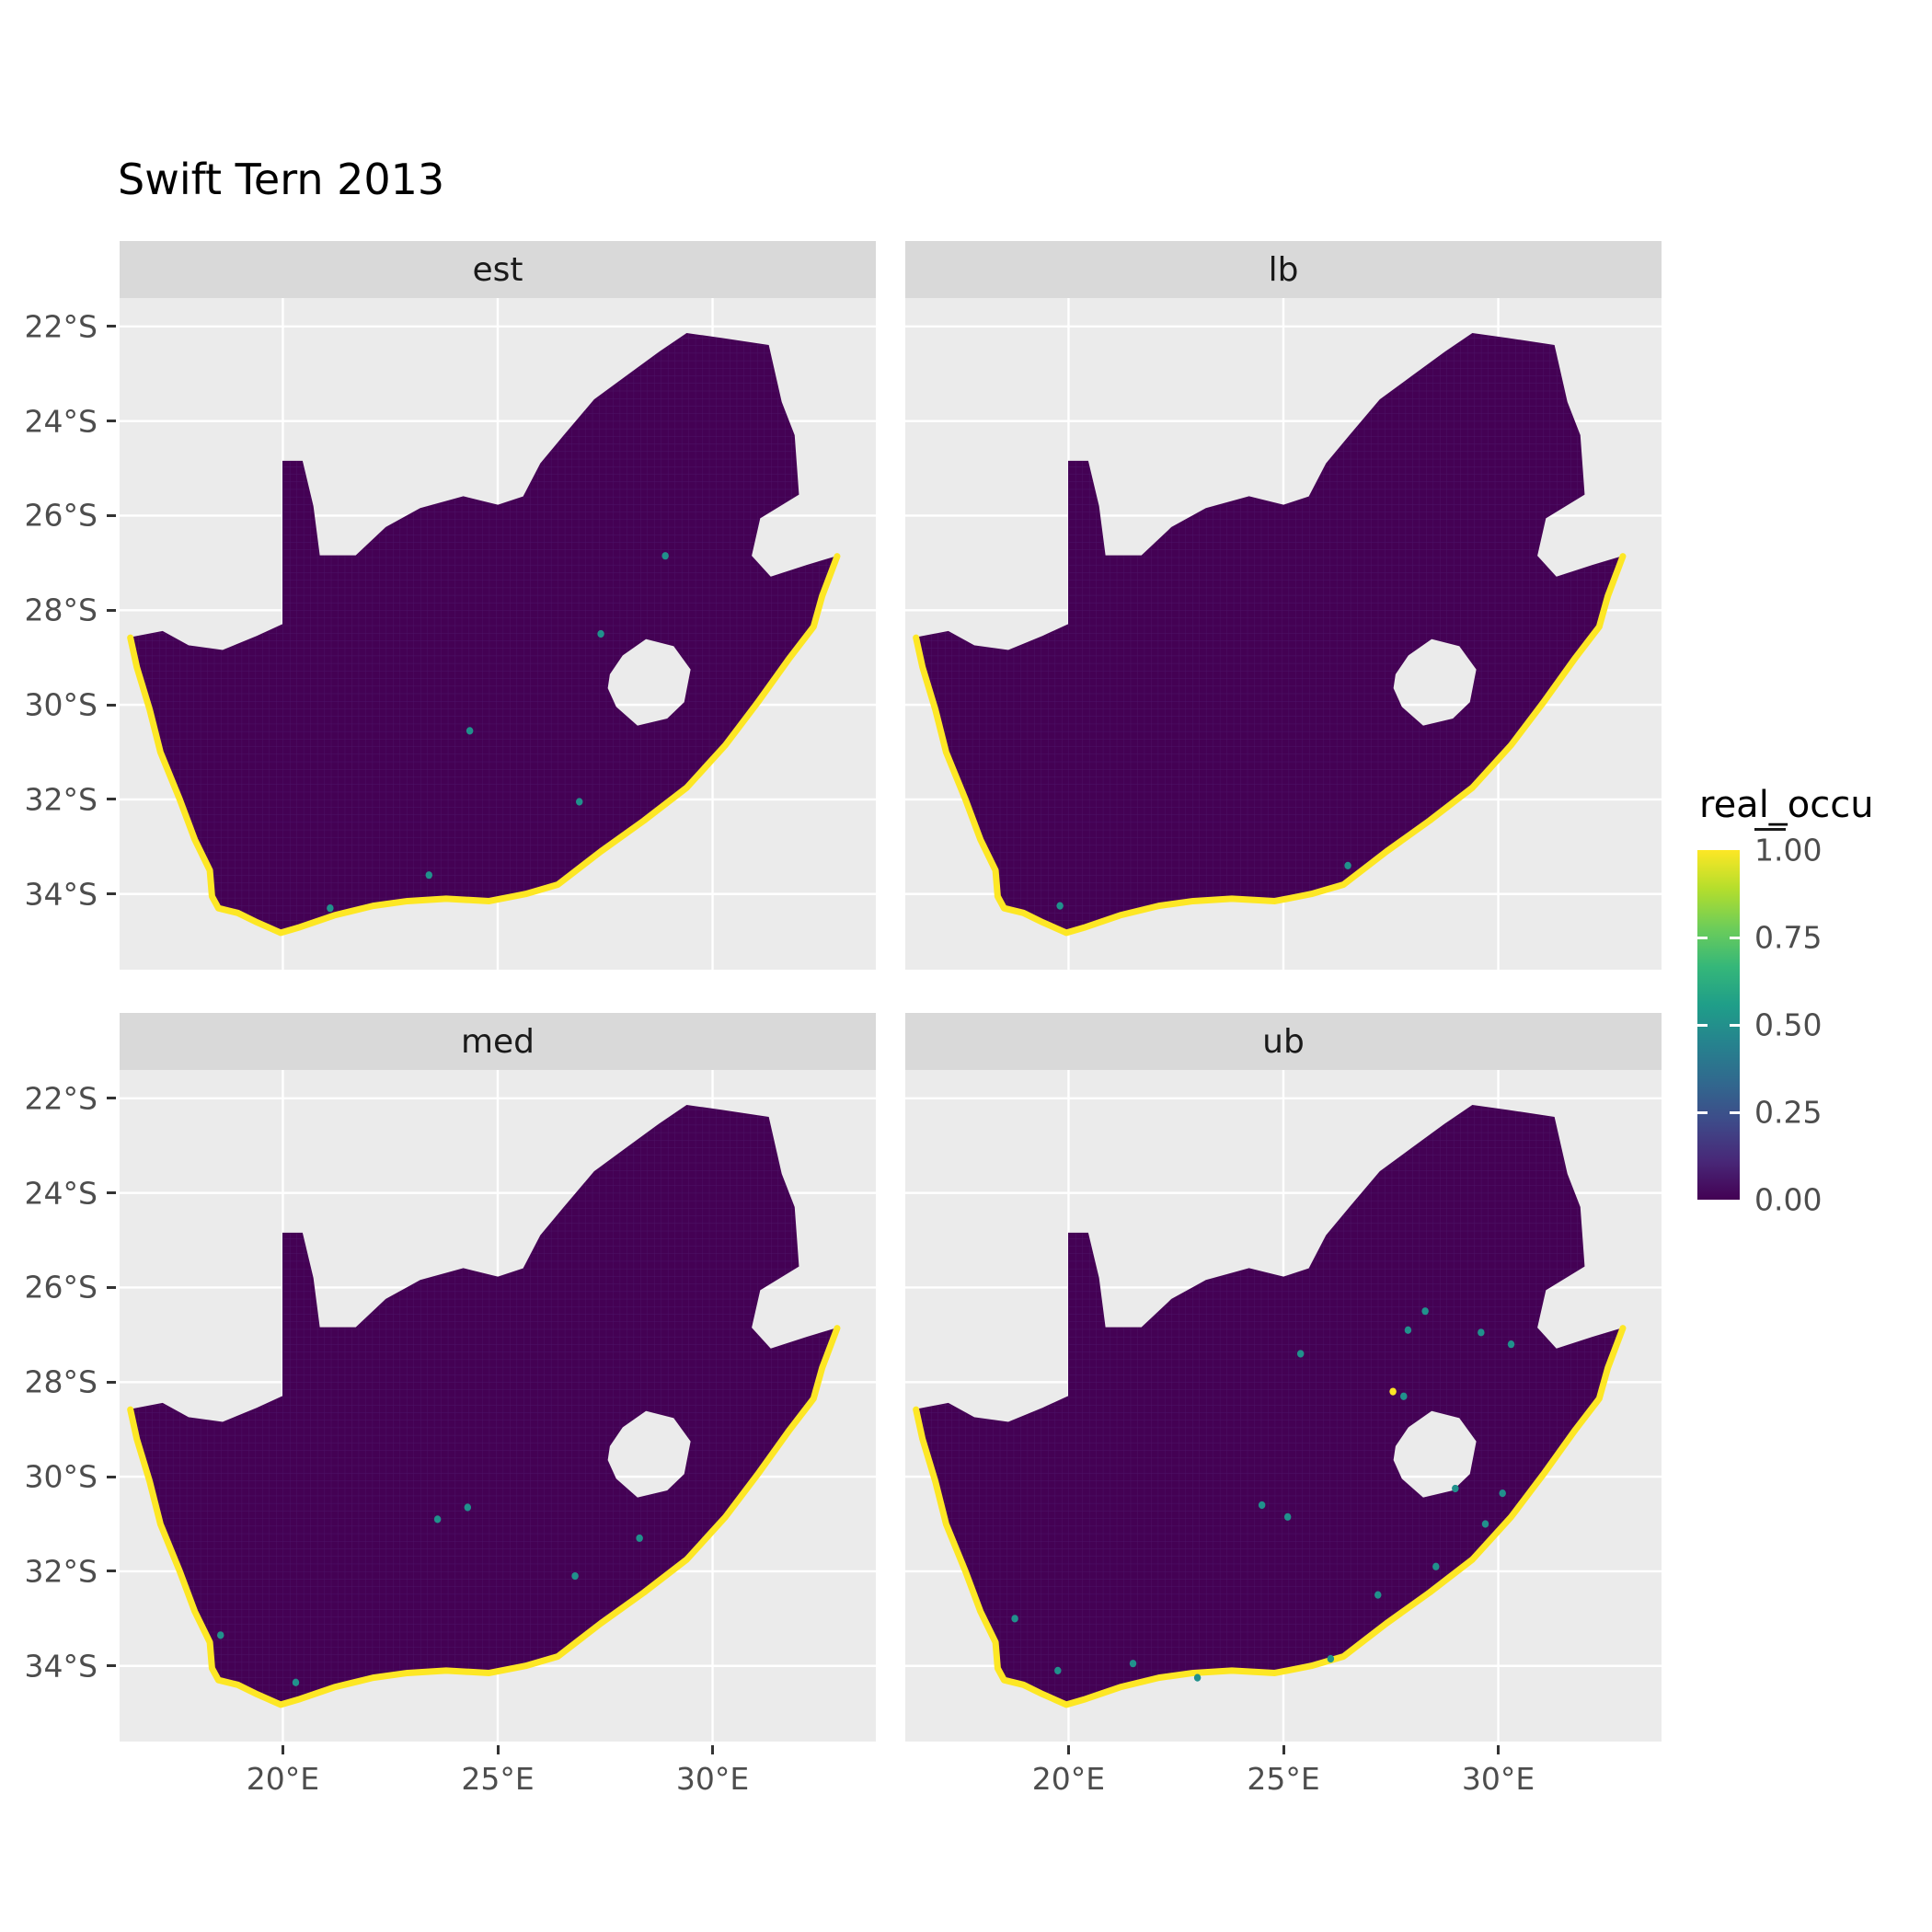 Image resolution: width=1932 pixels, height=1932 pixels. I want to click on legend-top-tick, so click(1770, 829).